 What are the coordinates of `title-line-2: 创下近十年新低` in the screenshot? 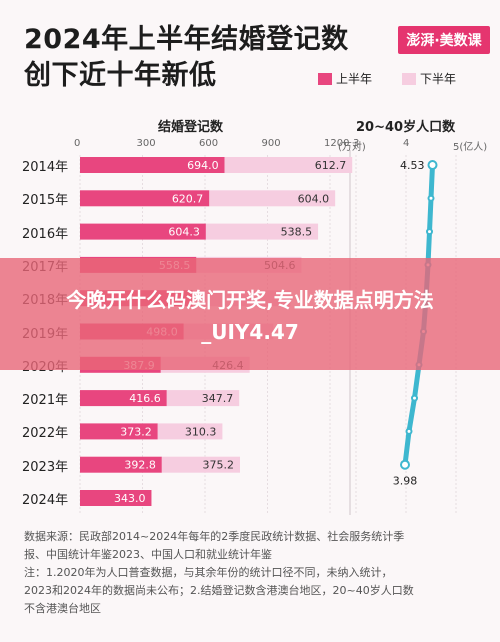 It's located at (120, 75).